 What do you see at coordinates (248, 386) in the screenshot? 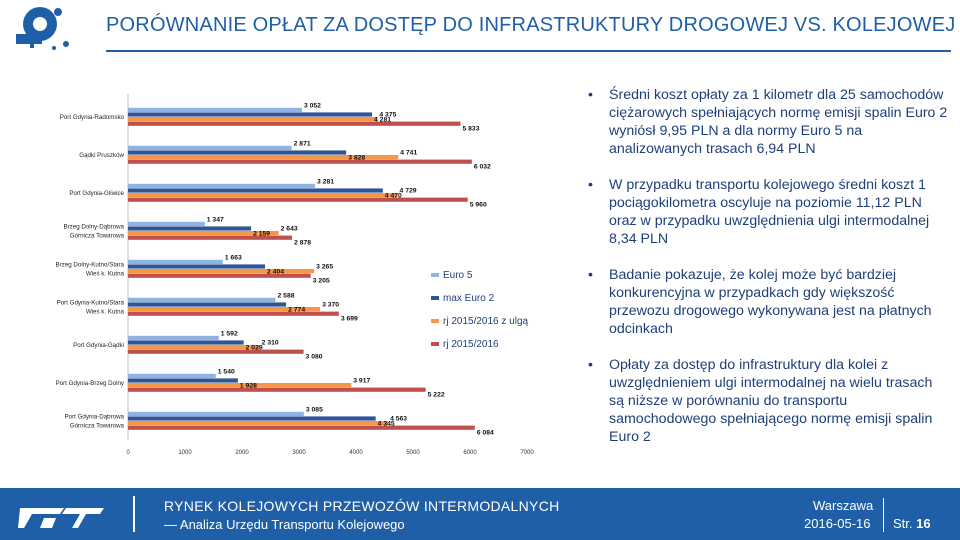
I see `data-label: 1 928` at bounding box center [248, 386].